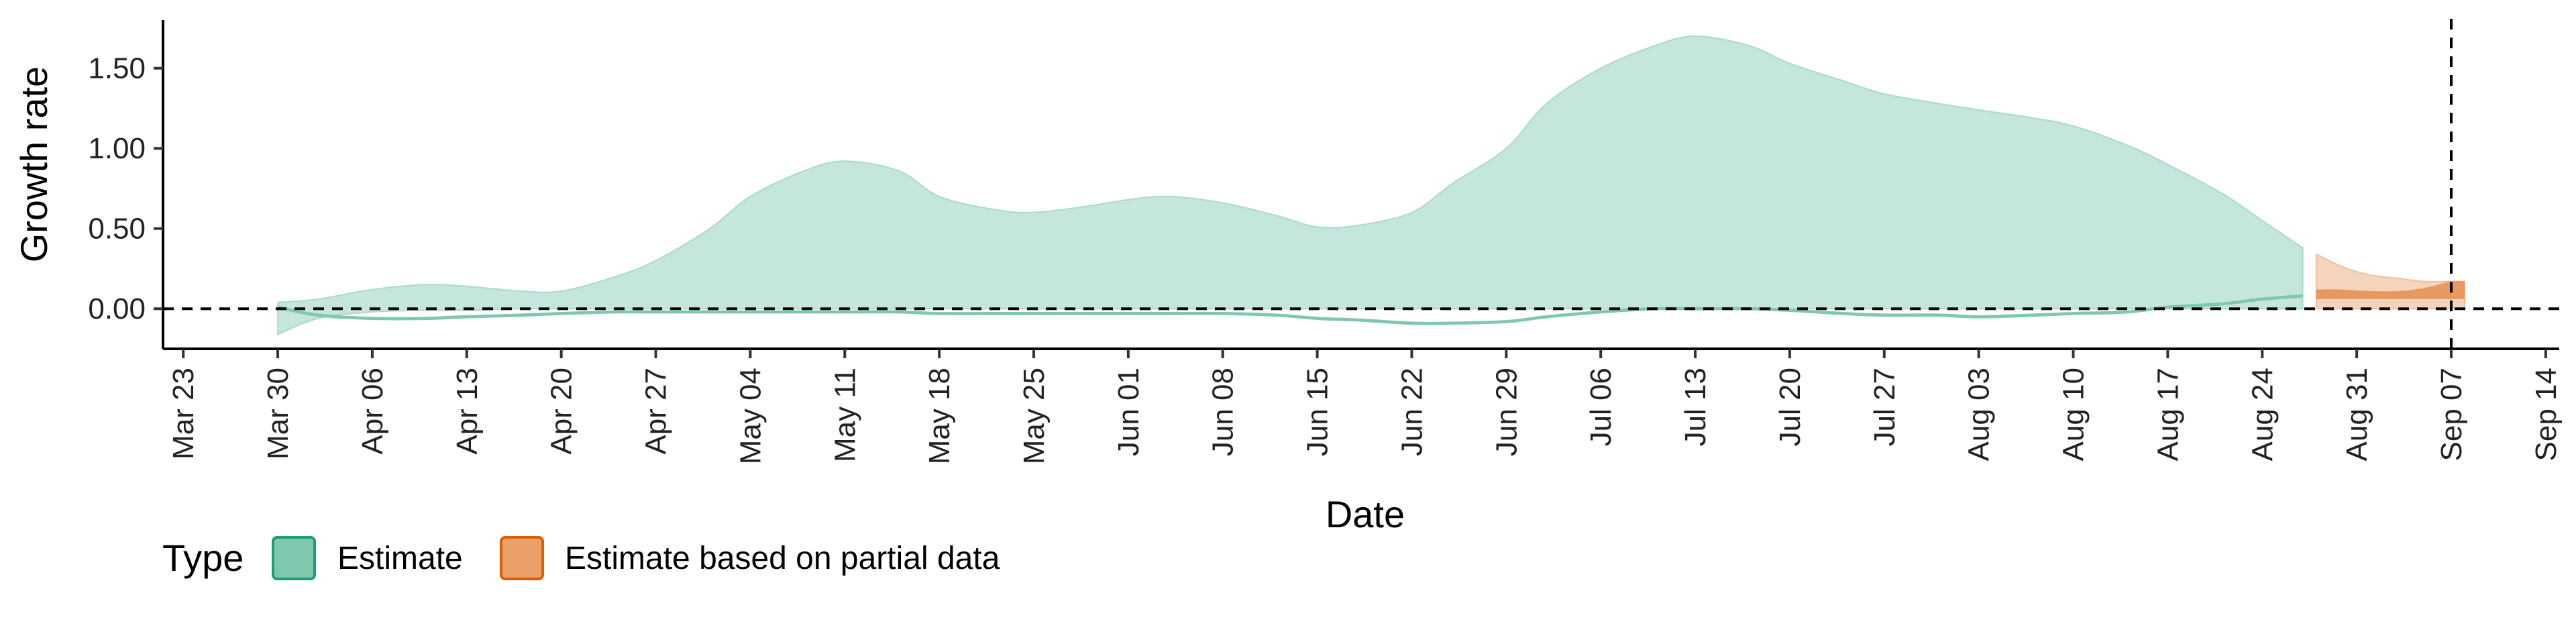 The width and height of the screenshot is (2576, 644). Describe the element at coordinates (750, 416) in the screenshot. I see `x-tick-label: May 04` at that location.